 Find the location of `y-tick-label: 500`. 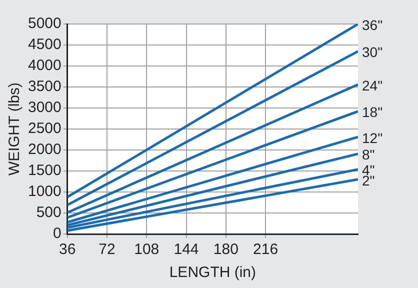

y-tick-label: 500 is located at coordinates (49, 213).